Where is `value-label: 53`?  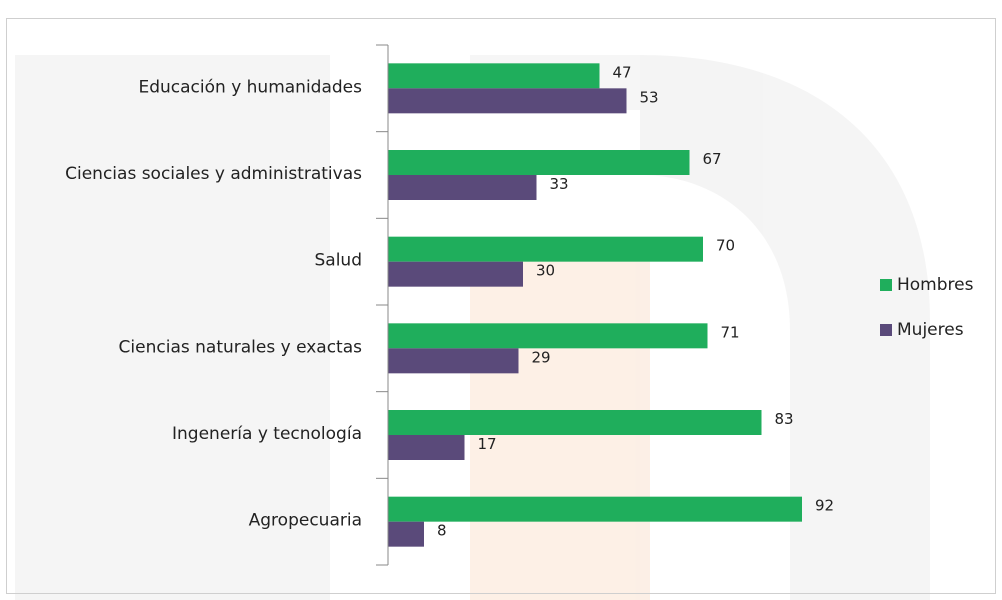 value-label: 53 is located at coordinates (649, 97).